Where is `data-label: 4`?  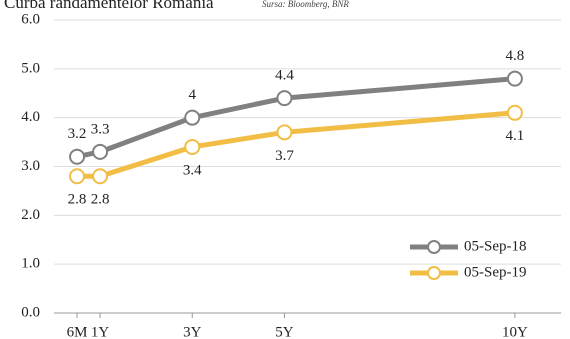
data-label: 4 is located at coordinates (193, 95).